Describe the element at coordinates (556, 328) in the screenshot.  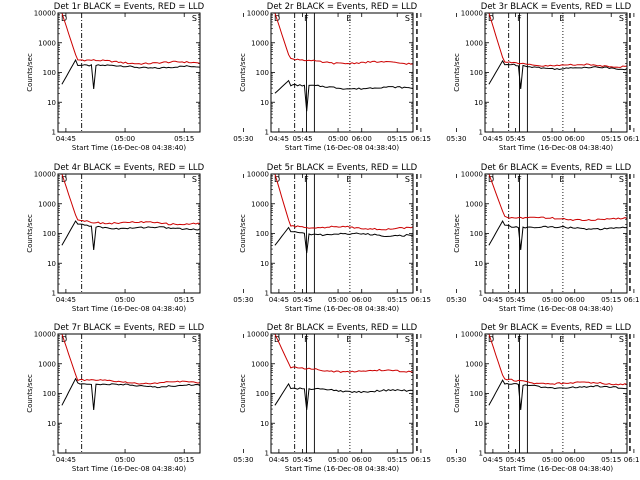
I see `chart-title: Det 9r BLACK = Events, RED = LLD` at that location.